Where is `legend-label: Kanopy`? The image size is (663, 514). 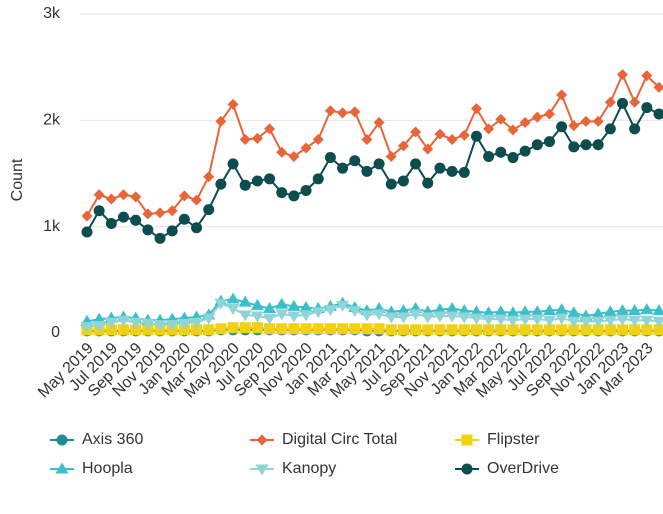
legend-label: Kanopy is located at coordinates (309, 468).